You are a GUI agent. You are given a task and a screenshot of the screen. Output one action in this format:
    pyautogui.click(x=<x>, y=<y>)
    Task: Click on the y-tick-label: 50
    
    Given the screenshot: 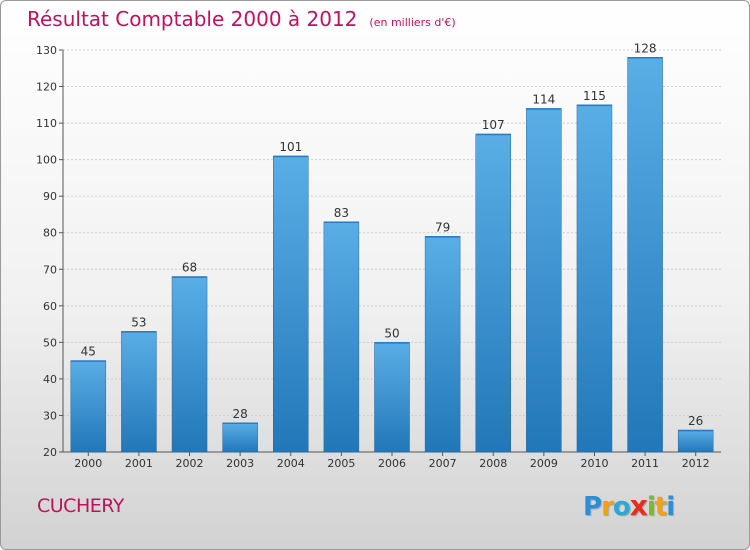 What is the action you would take?
    pyautogui.click(x=50, y=342)
    